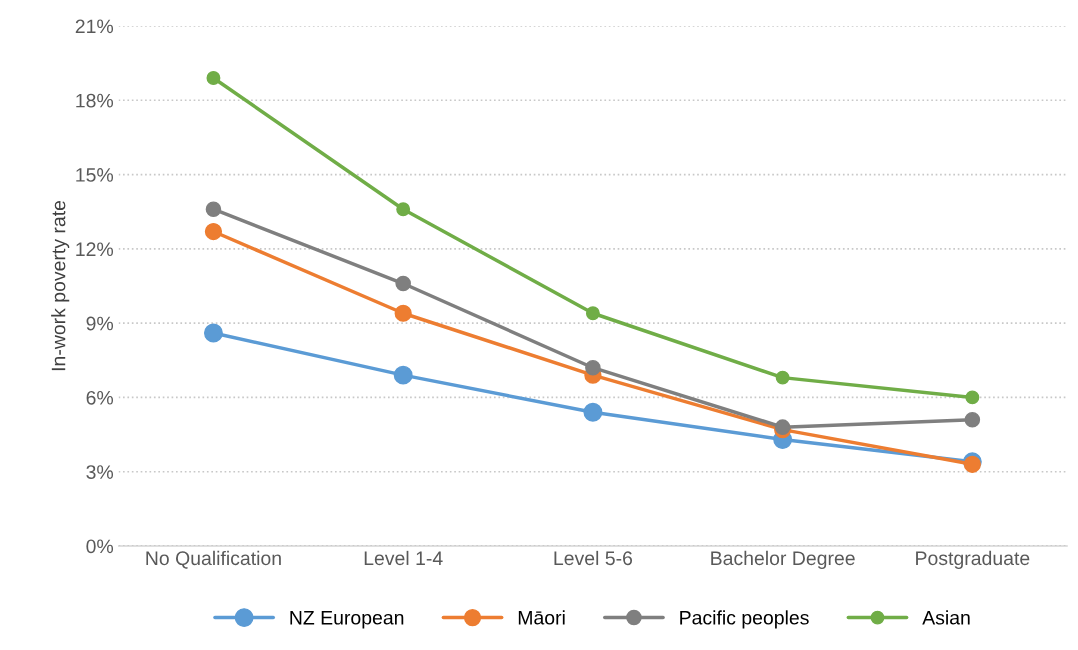  Describe the element at coordinates (100, 397) in the screenshot. I see `y-tick-label: 6%` at that location.